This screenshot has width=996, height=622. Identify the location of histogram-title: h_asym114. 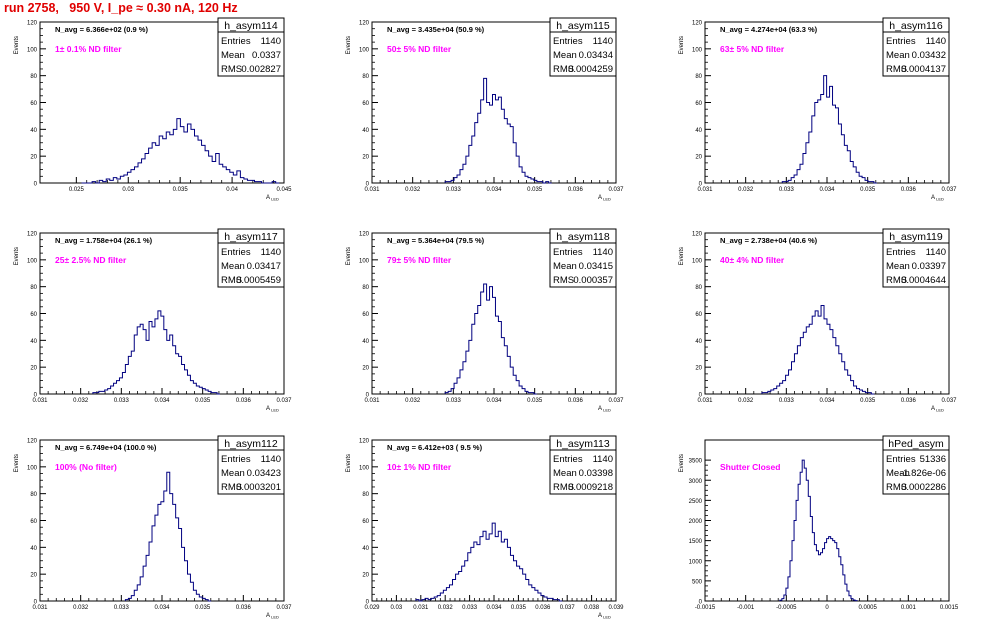
(251, 26).